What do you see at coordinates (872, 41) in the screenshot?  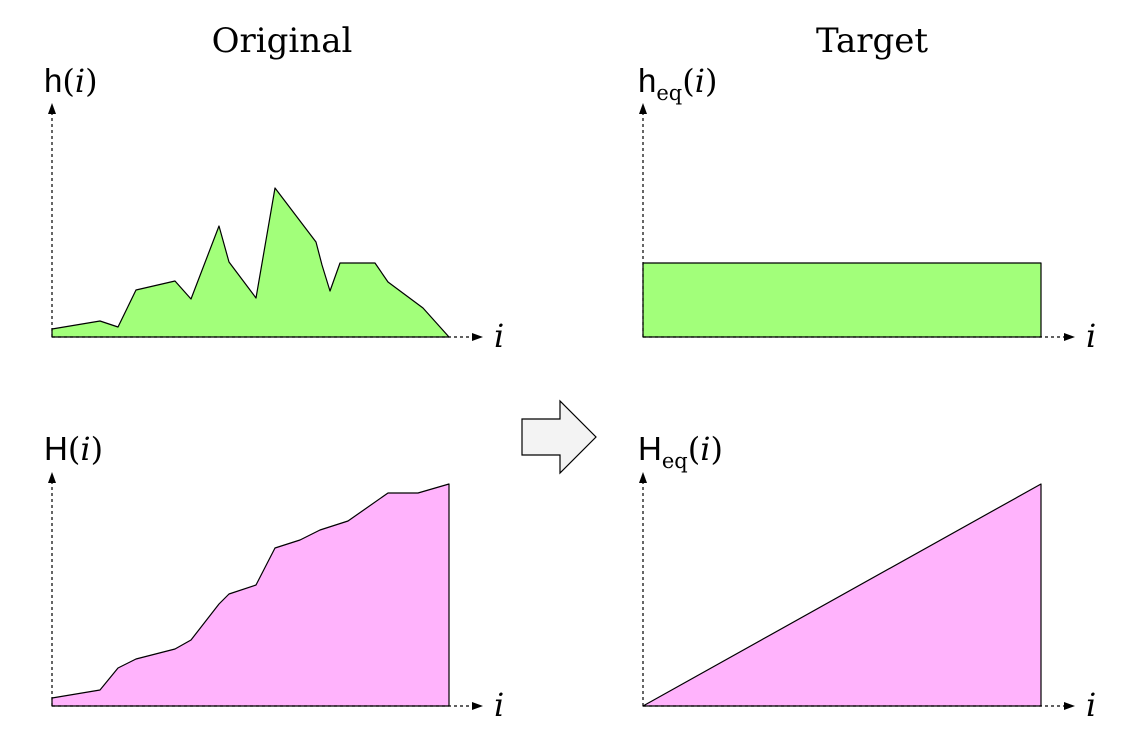 I see `heading-target: Target` at bounding box center [872, 41].